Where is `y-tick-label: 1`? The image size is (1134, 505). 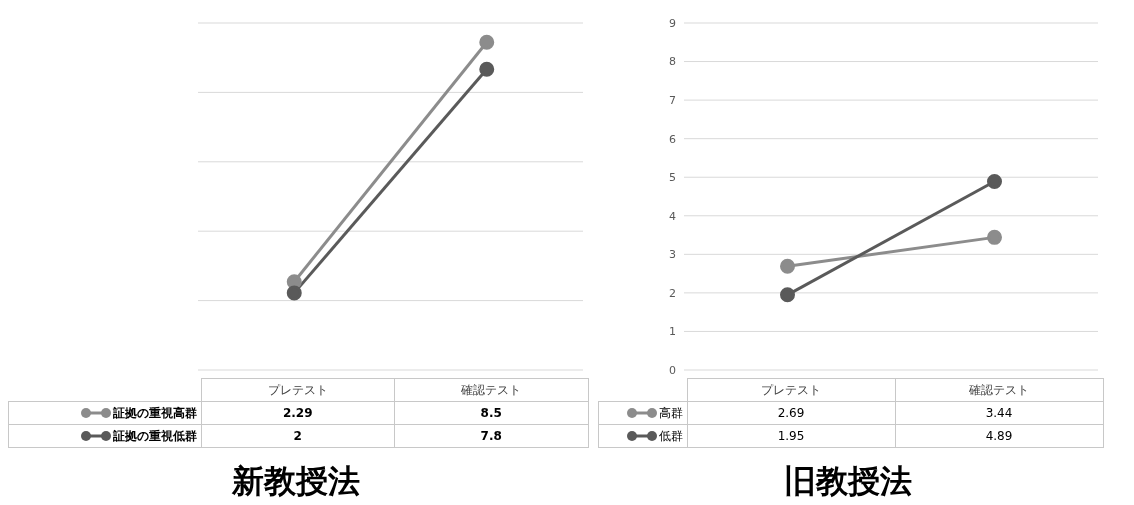 y-tick-label: 1 is located at coordinates (672, 332).